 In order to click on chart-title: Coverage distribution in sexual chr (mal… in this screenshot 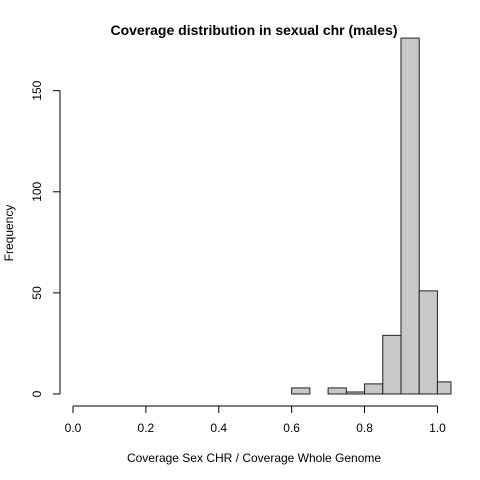, I will do `click(253, 30)`.